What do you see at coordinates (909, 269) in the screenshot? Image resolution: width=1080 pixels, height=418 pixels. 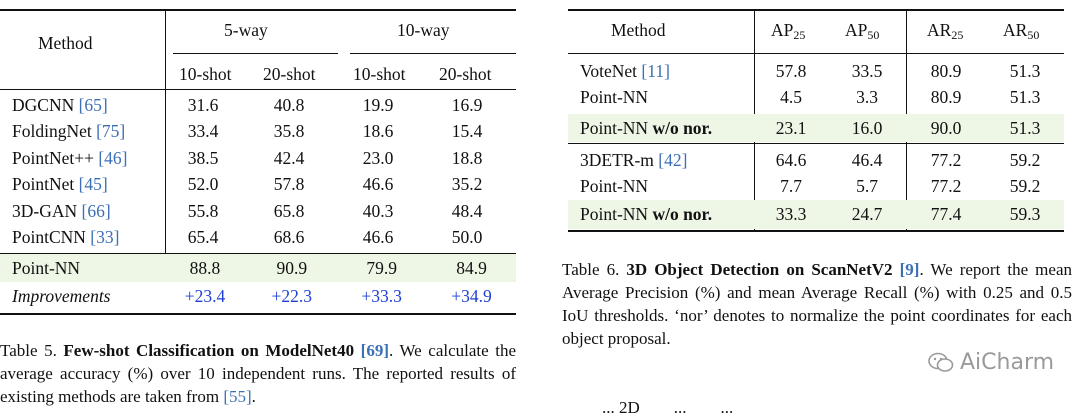 I see `caption-cite: [9]` at bounding box center [909, 269].